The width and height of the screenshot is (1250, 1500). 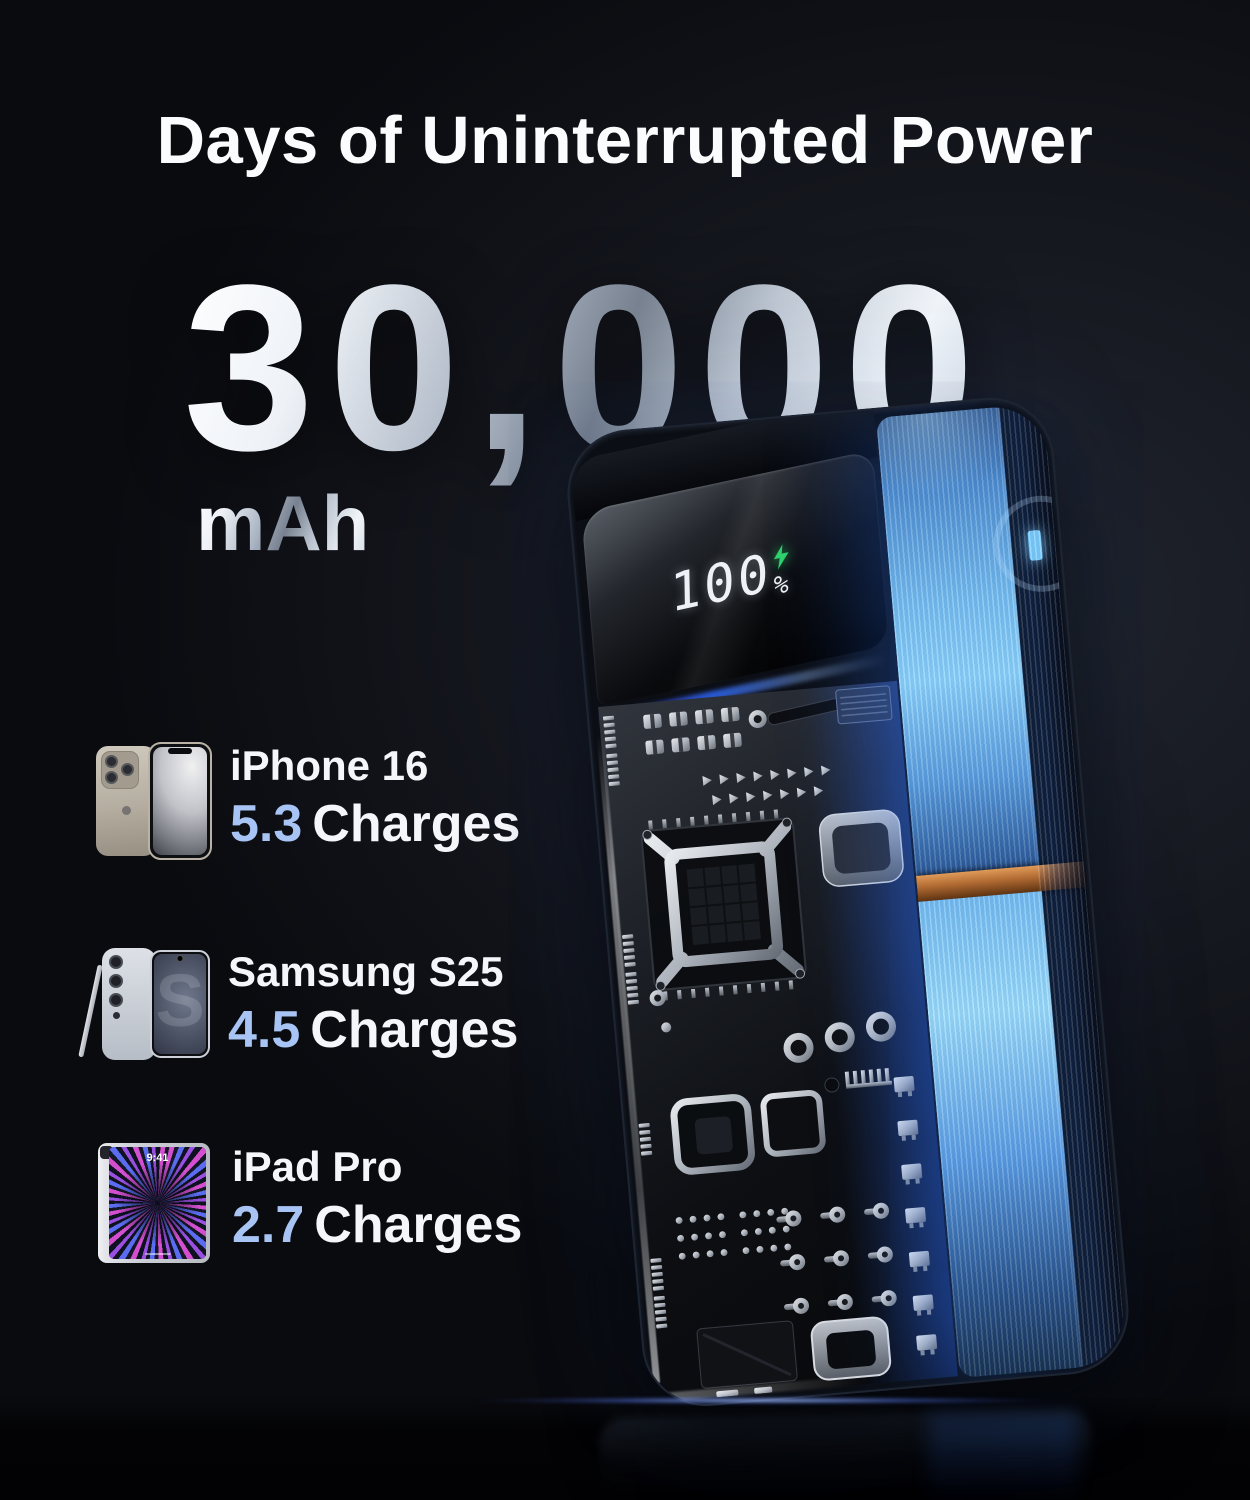 What do you see at coordinates (839, 1037) in the screenshot?
I see `coil-capacitors` at bounding box center [839, 1037].